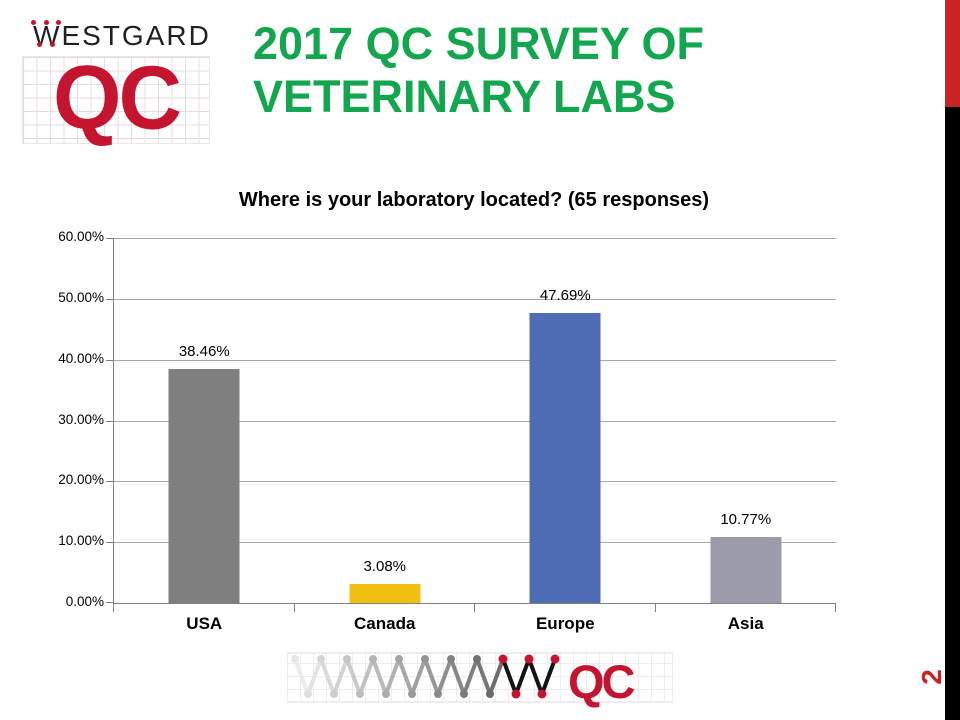 Image resolution: width=960 pixels, height=720 pixels. Describe the element at coordinates (746, 435) in the screenshot. I see `bar-slot-asia: 10.77% Asia` at that location.